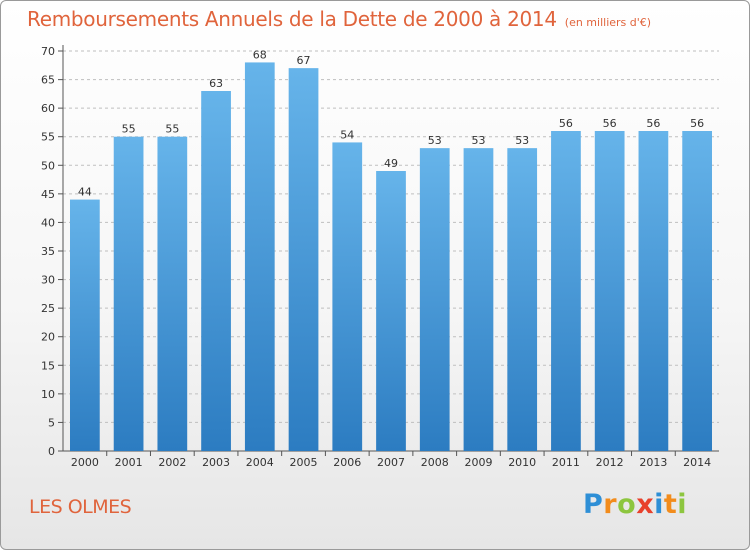 This screenshot has height=550, width=750. Describe the element at coordinates (260, 462) in the screenshot. I see `x-tick-label: 2004` at that location.